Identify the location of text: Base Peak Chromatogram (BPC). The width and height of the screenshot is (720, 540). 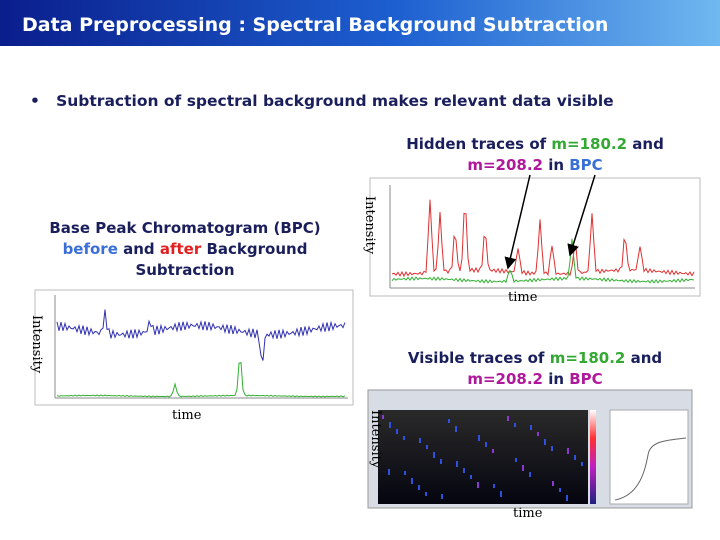
(185, 228).